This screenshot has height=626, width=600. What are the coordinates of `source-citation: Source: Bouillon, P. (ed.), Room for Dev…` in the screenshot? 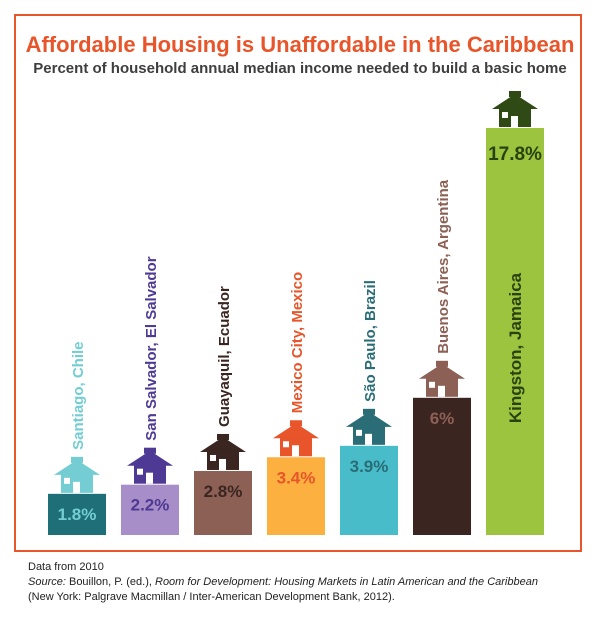 It's located at (310, 582).